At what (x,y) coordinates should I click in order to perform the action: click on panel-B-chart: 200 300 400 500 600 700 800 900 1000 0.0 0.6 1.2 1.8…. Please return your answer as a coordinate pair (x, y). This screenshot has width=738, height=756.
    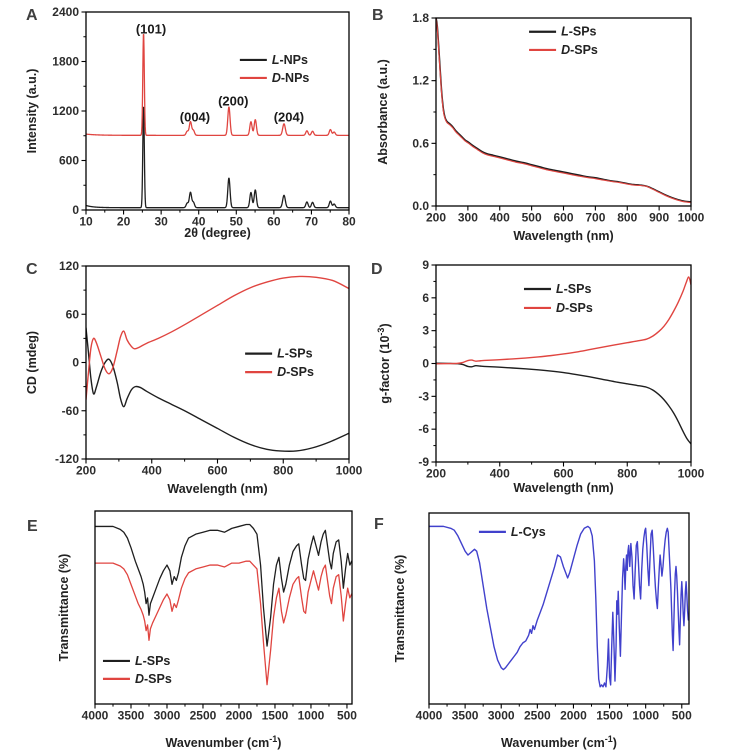
    Looking at the image, I should click on (540, 127).